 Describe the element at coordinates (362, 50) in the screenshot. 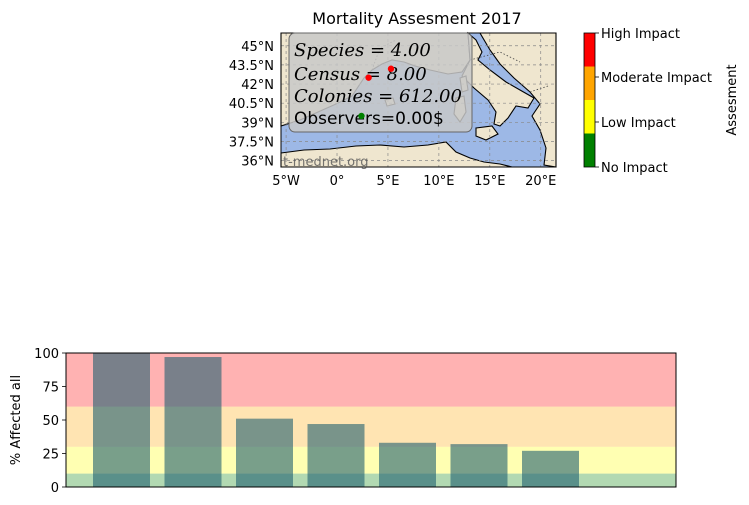

I see `stat-species: Species = 4.00` at that location.